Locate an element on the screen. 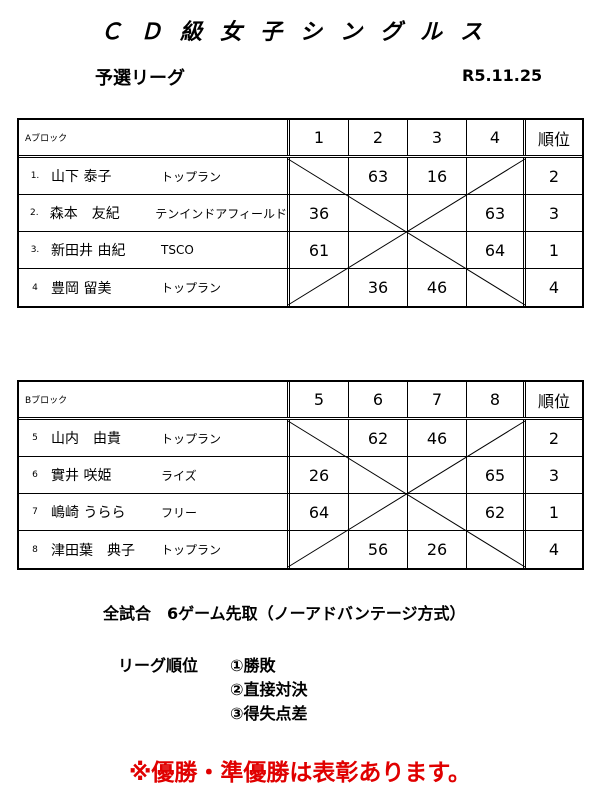 The height and width of the screenshot is (800, 600). table-row: 3. 新田井 由紀 TSCO 61 64 1 is located at coordinates (300, 250).